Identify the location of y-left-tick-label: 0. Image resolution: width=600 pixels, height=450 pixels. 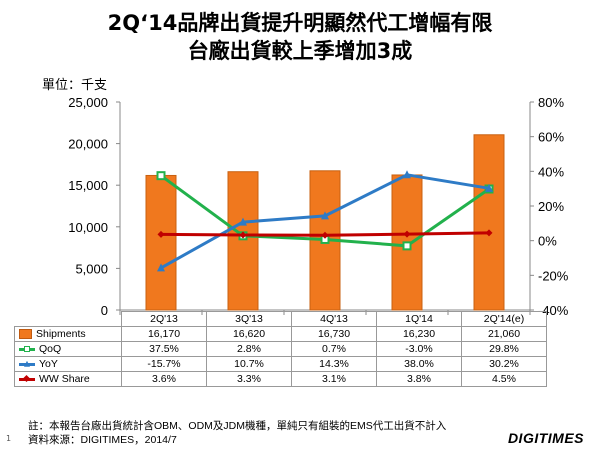
(104, 310).